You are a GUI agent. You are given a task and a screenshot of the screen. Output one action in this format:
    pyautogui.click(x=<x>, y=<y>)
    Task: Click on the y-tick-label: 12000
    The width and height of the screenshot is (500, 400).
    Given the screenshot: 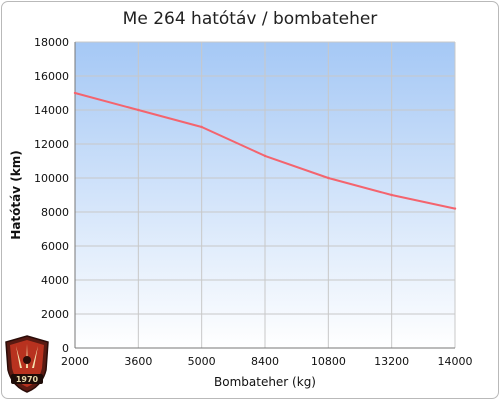 What is the action you would take?
    pyautogui.click(x=51, y=144)
    